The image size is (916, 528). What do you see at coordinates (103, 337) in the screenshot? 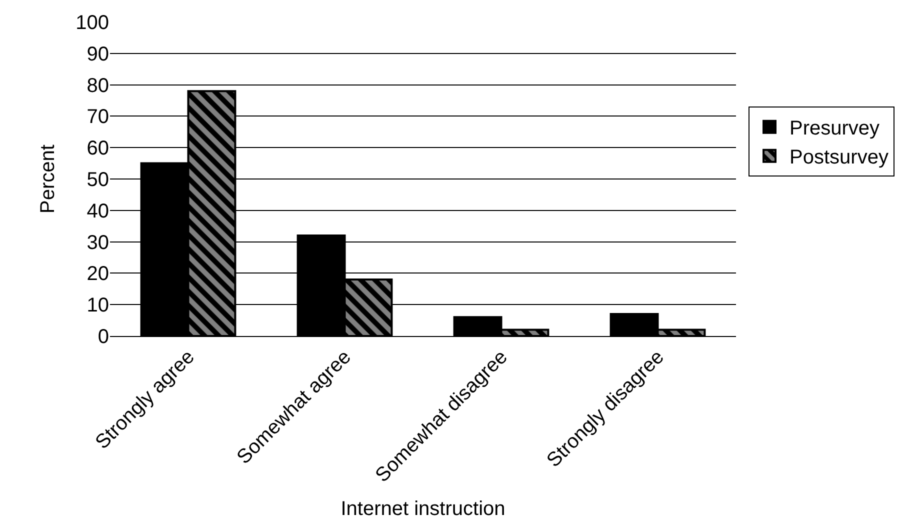
I see `y-tick-label: 0` at bounding box center [103, 337].